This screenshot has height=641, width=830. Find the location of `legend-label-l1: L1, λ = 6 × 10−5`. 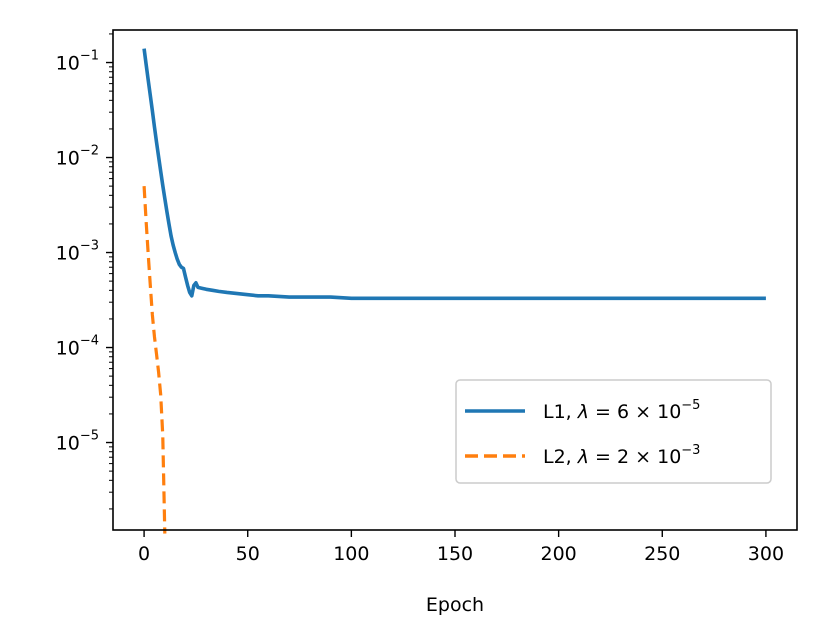

legend-label-l1: L1, λ = 6 × 10−5 is located at coordinates (621, 410).